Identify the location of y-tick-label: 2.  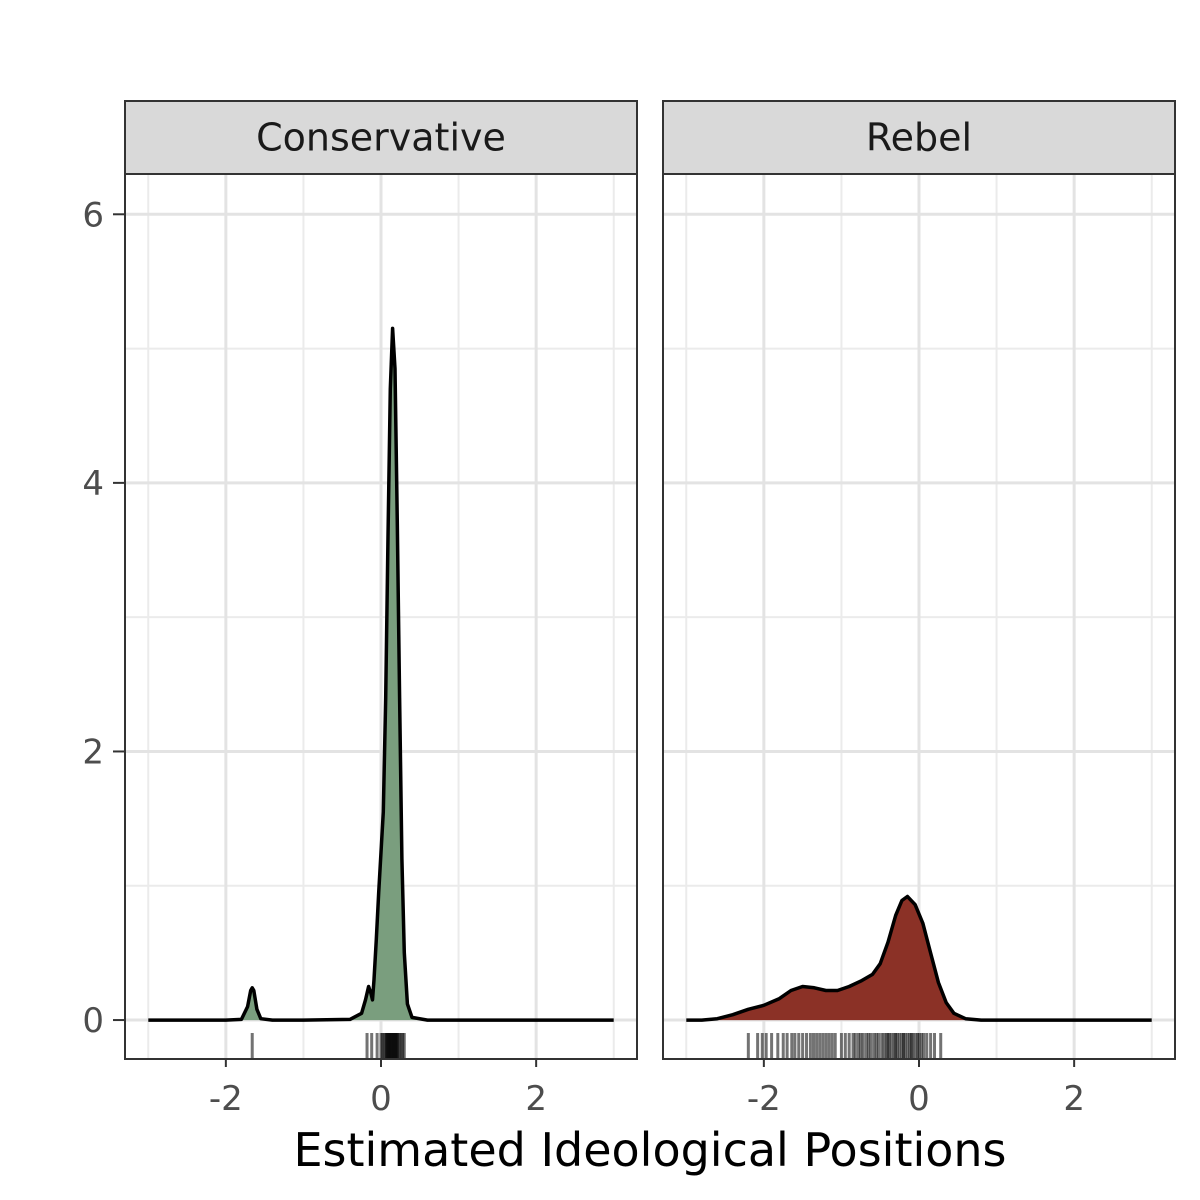
(93, 752).